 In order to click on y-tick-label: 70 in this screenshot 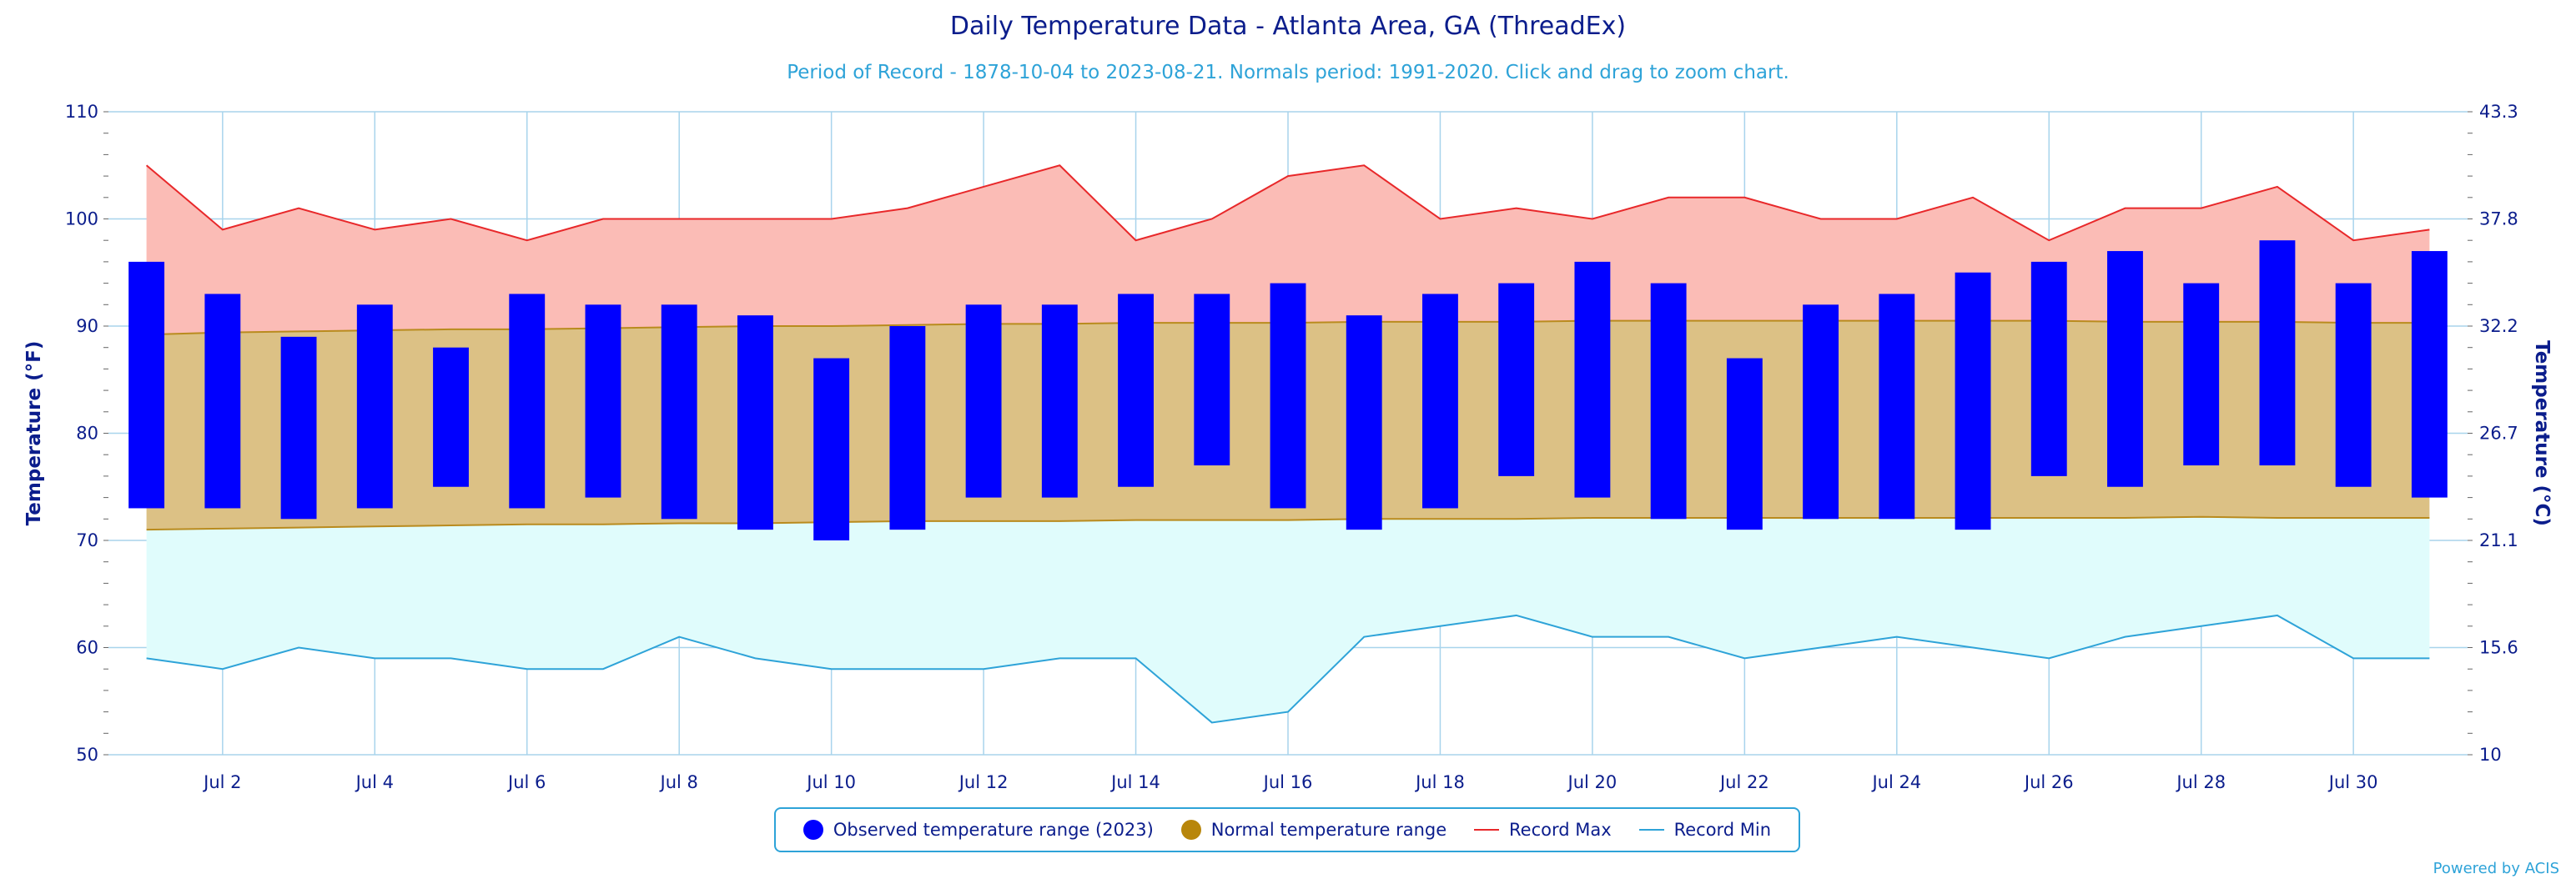, I will do `click(87, 540)`.